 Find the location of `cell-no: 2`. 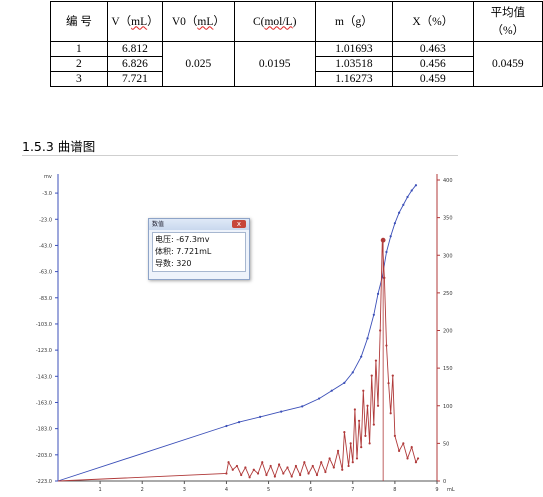

cell-no: 2 is located at coordinates (79, 64).